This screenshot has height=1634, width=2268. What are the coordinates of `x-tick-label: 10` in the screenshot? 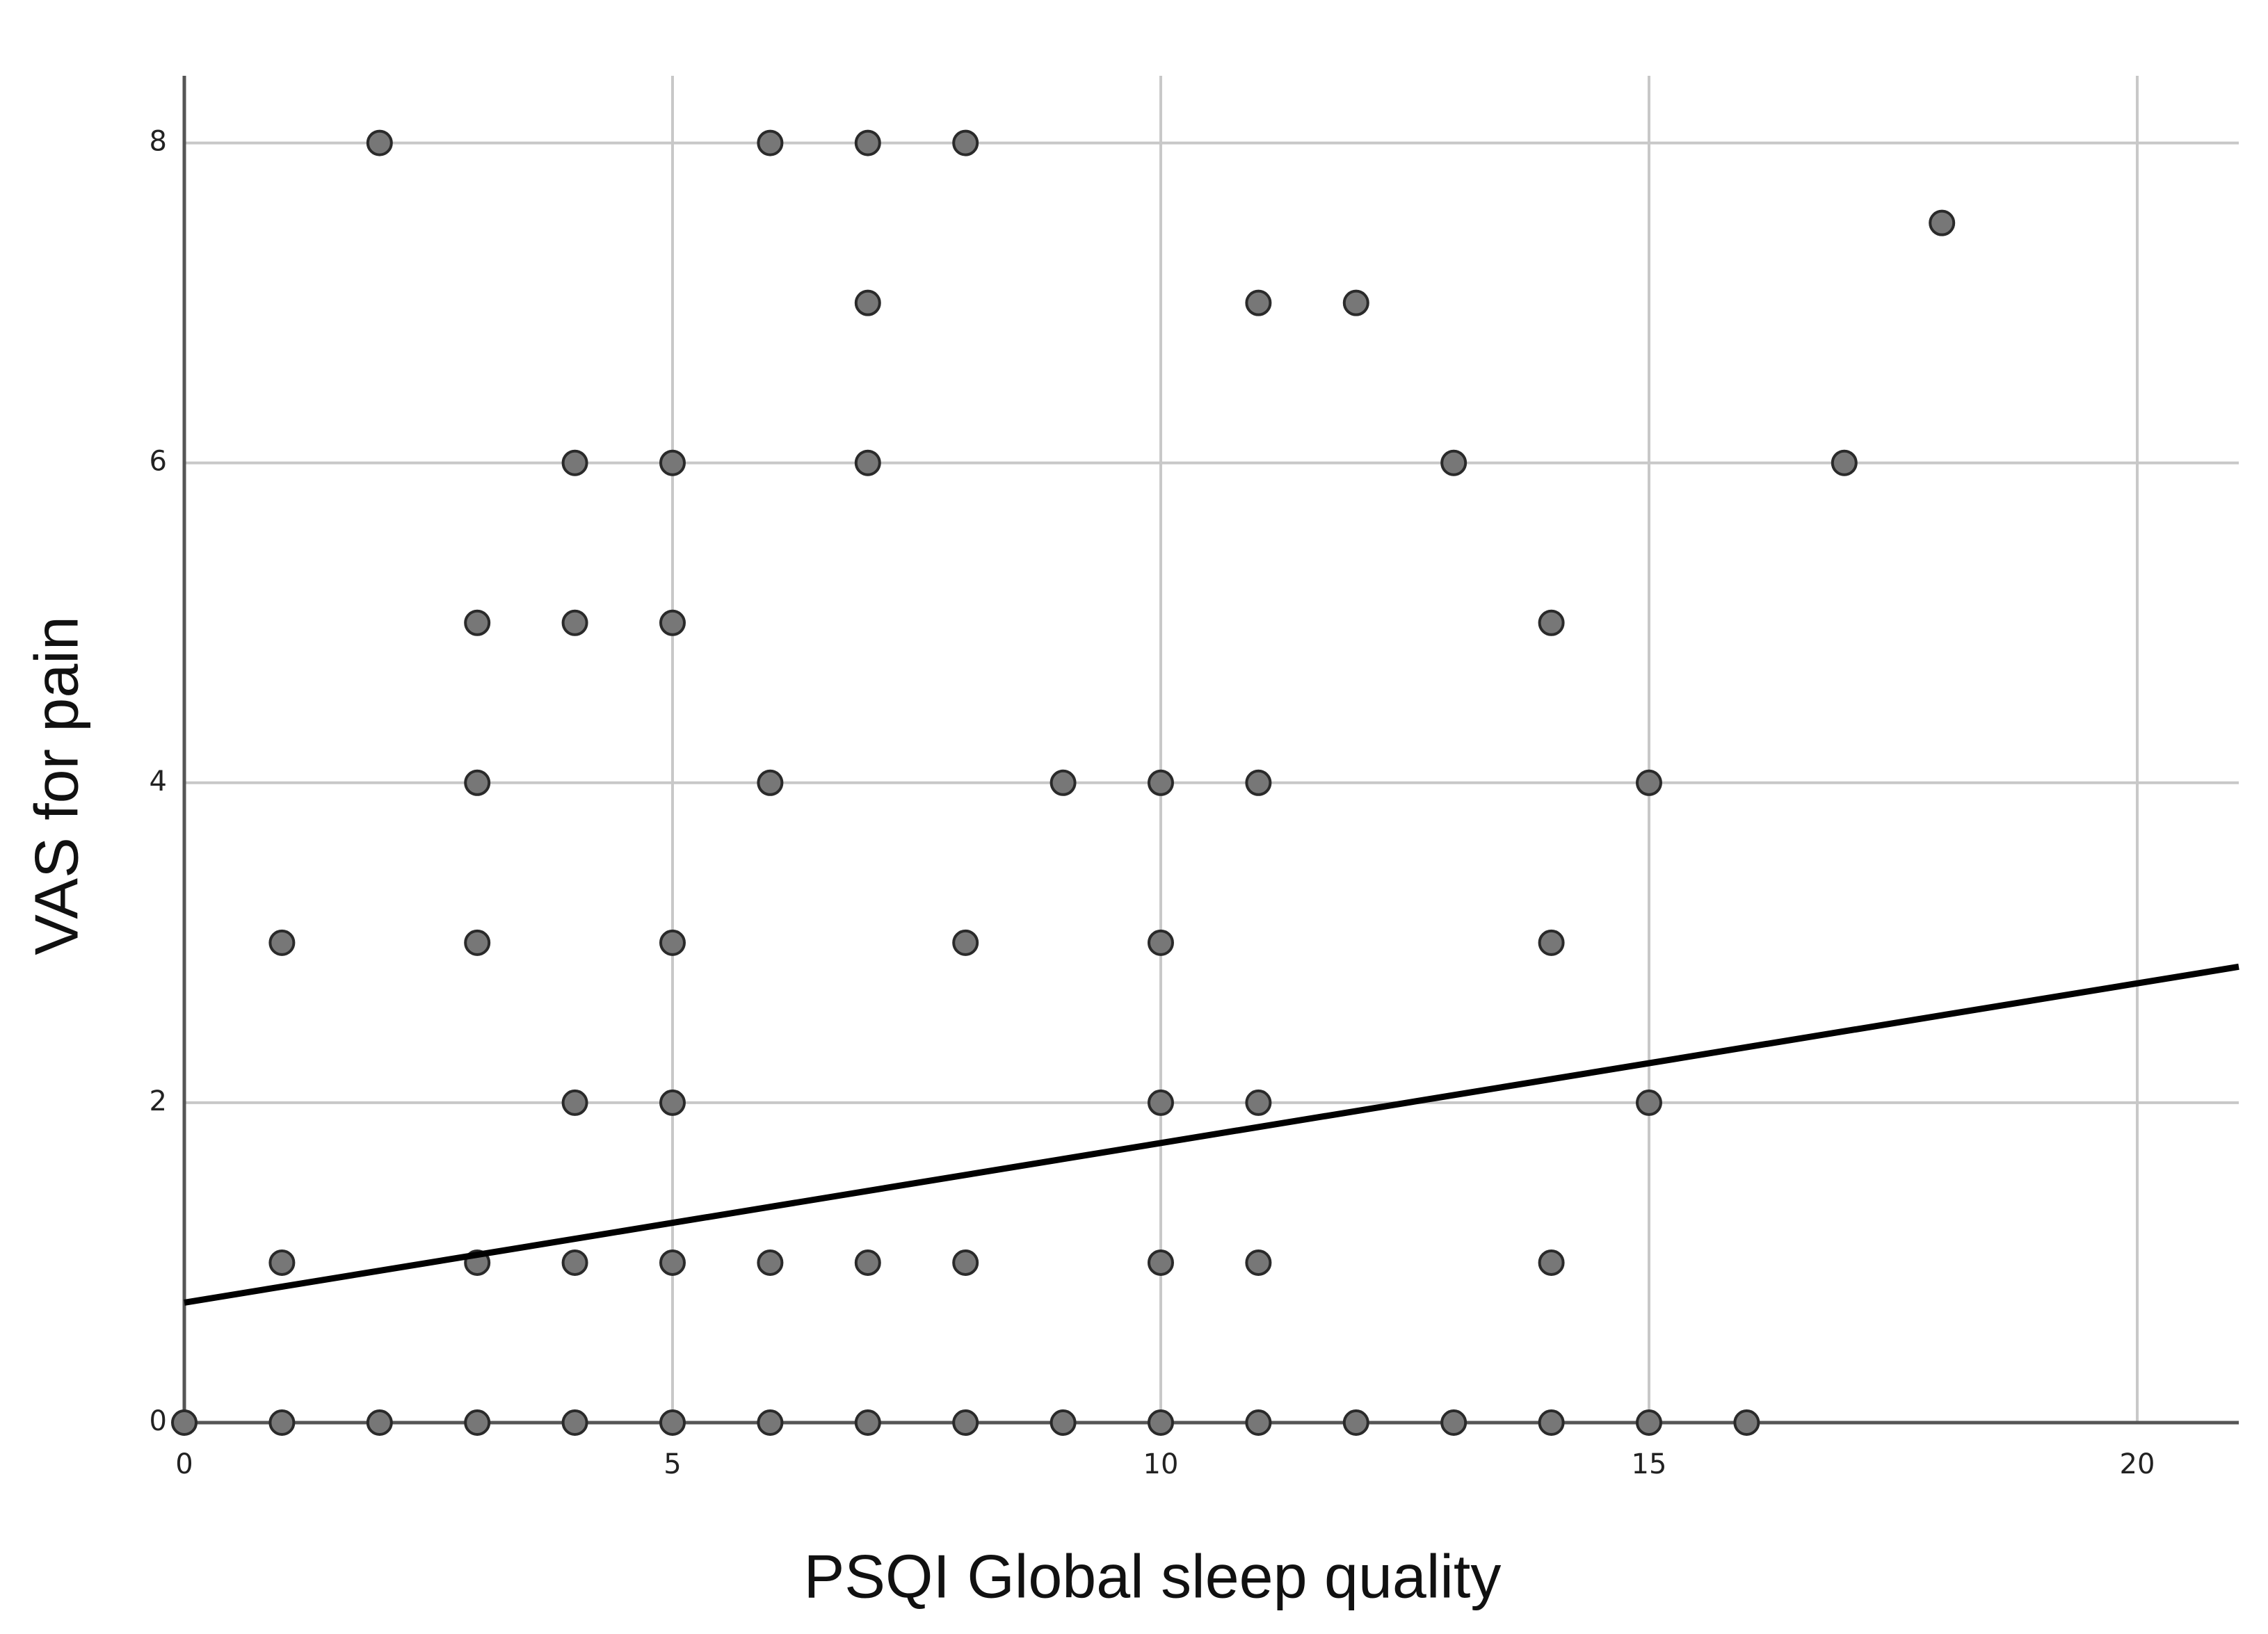 It's located at (1161, 1464).